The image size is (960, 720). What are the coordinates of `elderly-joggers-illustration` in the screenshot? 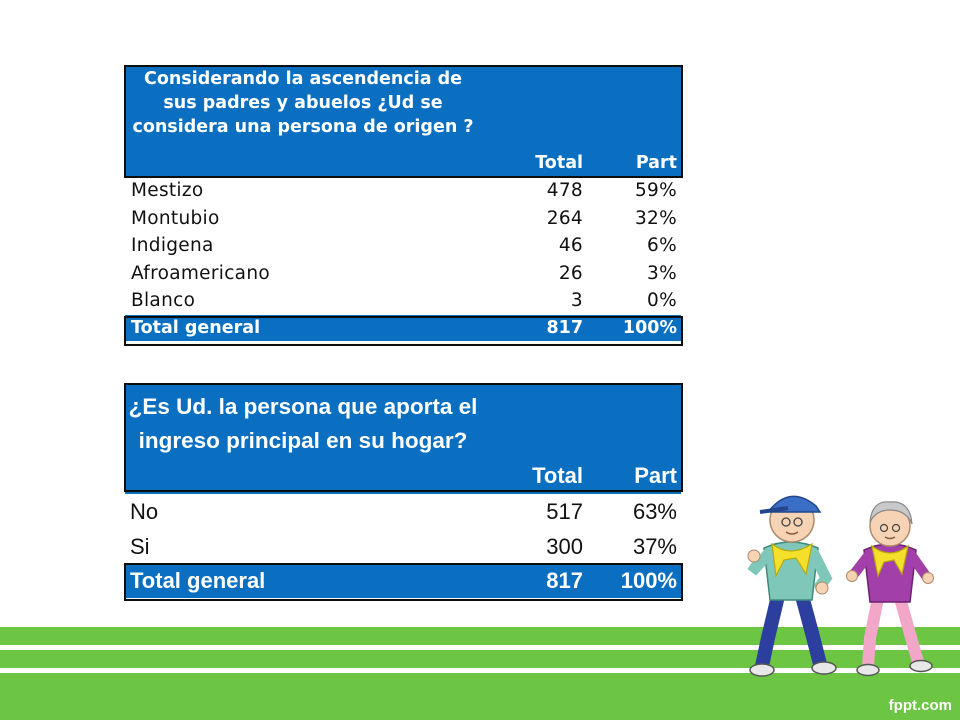 It's located at (840, 586).